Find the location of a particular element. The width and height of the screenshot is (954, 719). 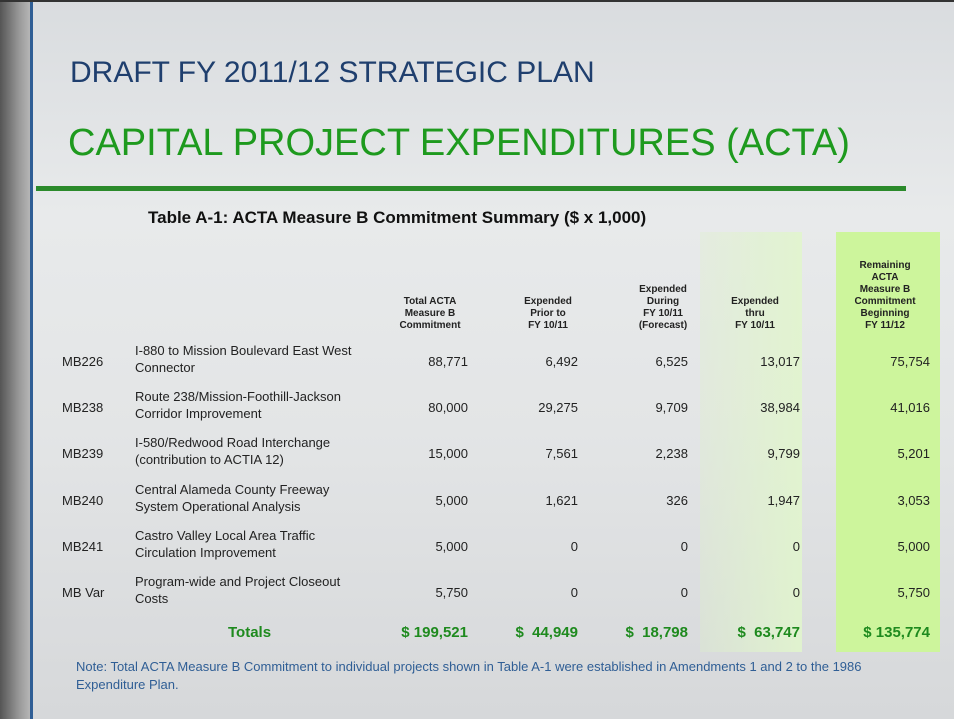

row-id: MB241 is located at coordinates (83, 546).